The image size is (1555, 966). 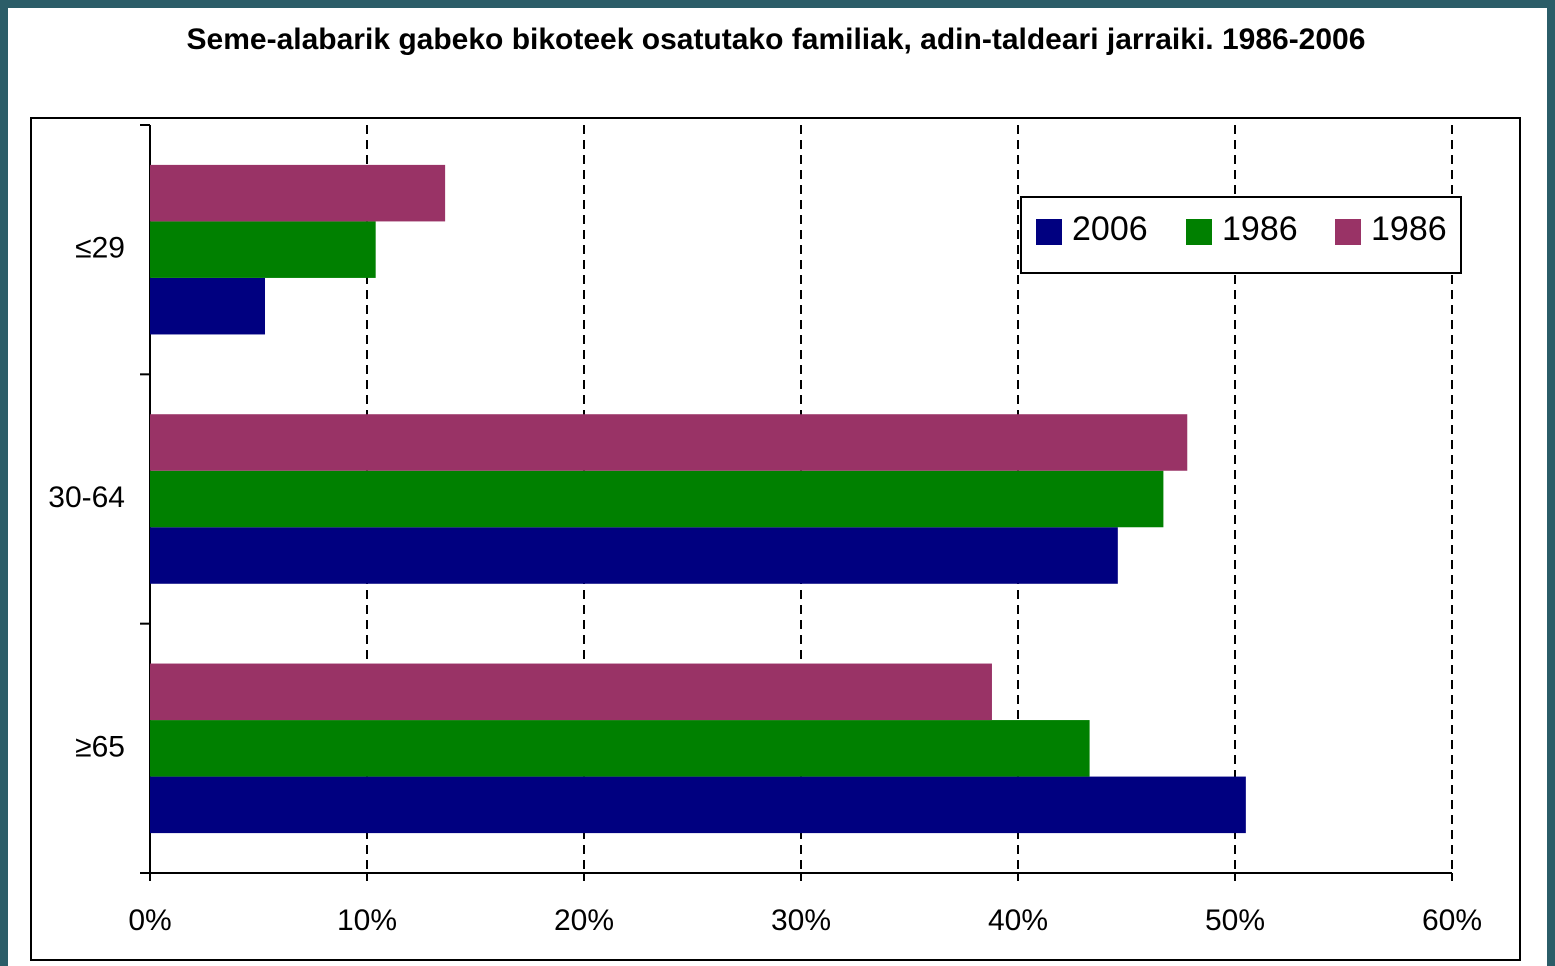 I want to click on x-tick-label: 50%, so click(x=1235, y=920).